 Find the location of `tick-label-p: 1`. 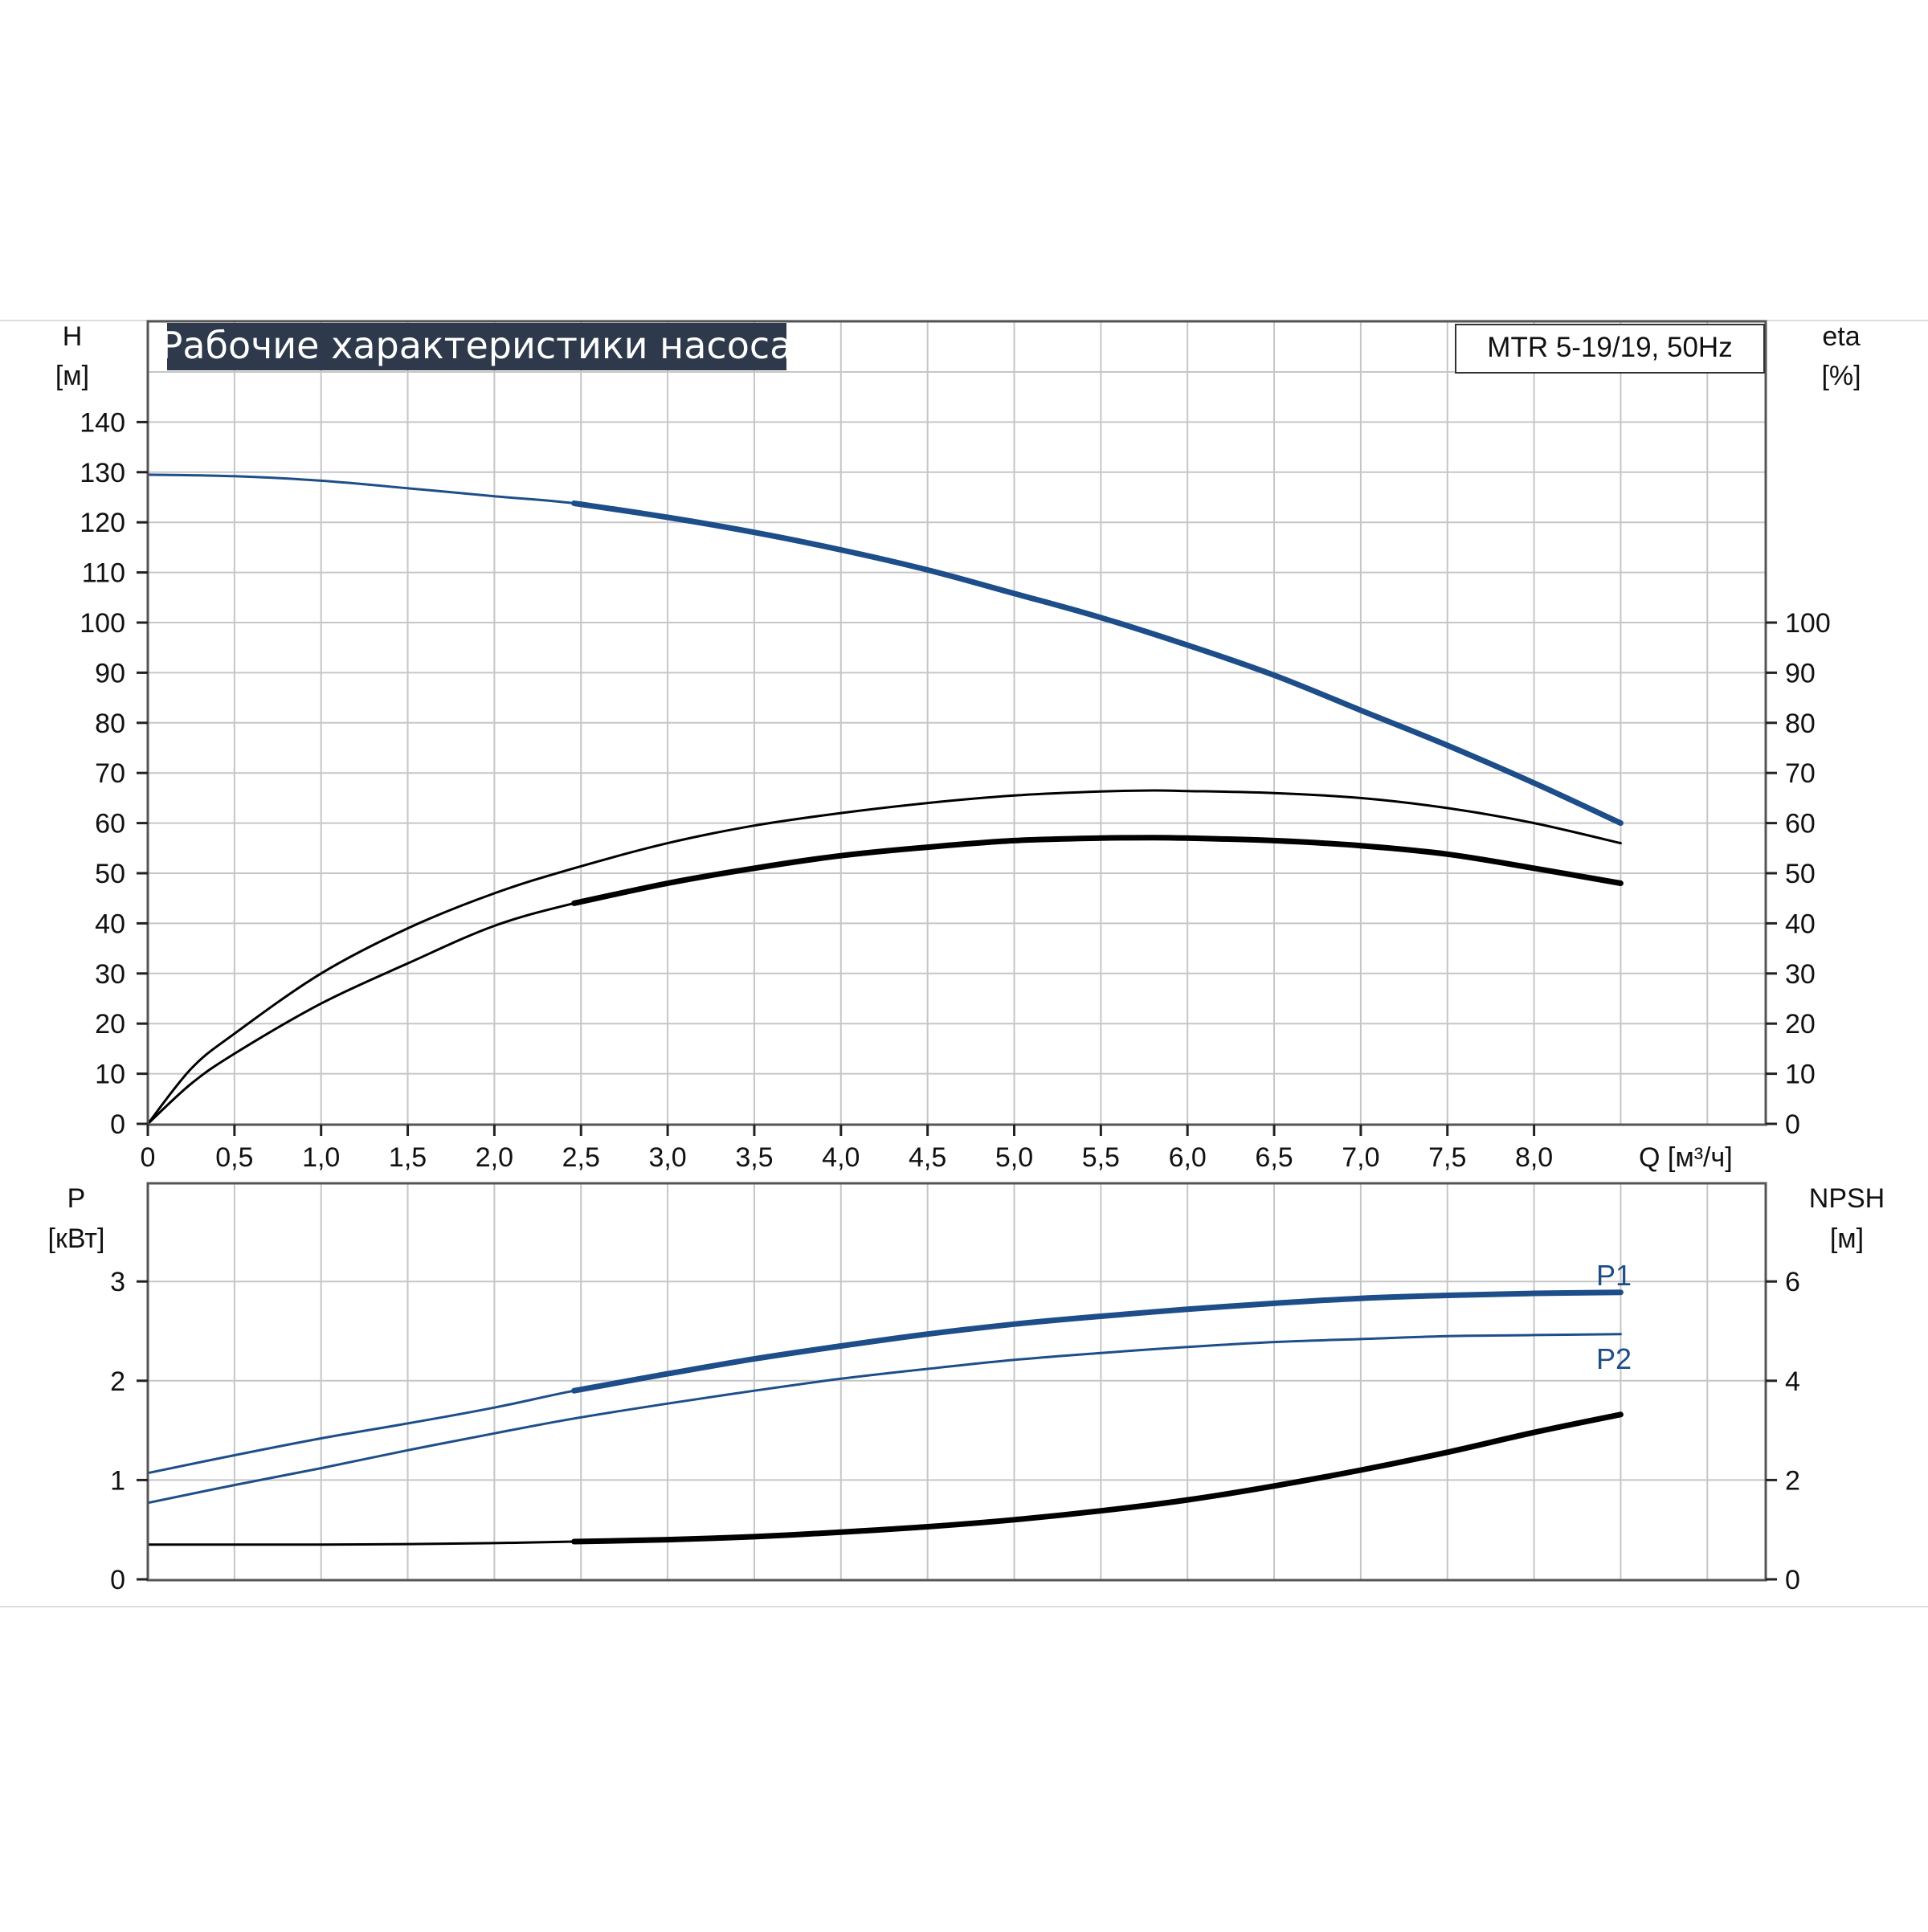

tick-label-p: 1 is located at coordinates (117, 1481).